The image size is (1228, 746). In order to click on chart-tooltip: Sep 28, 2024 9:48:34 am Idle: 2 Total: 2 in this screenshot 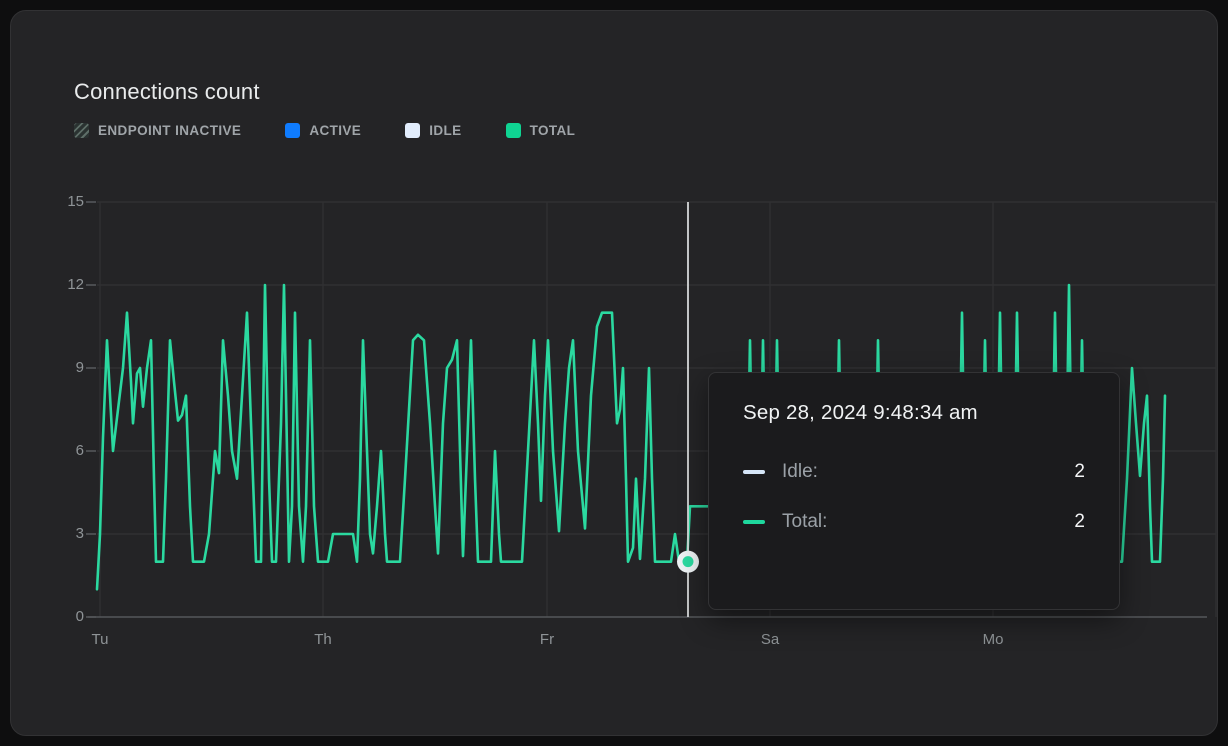, I will do `click(914, 491)`.